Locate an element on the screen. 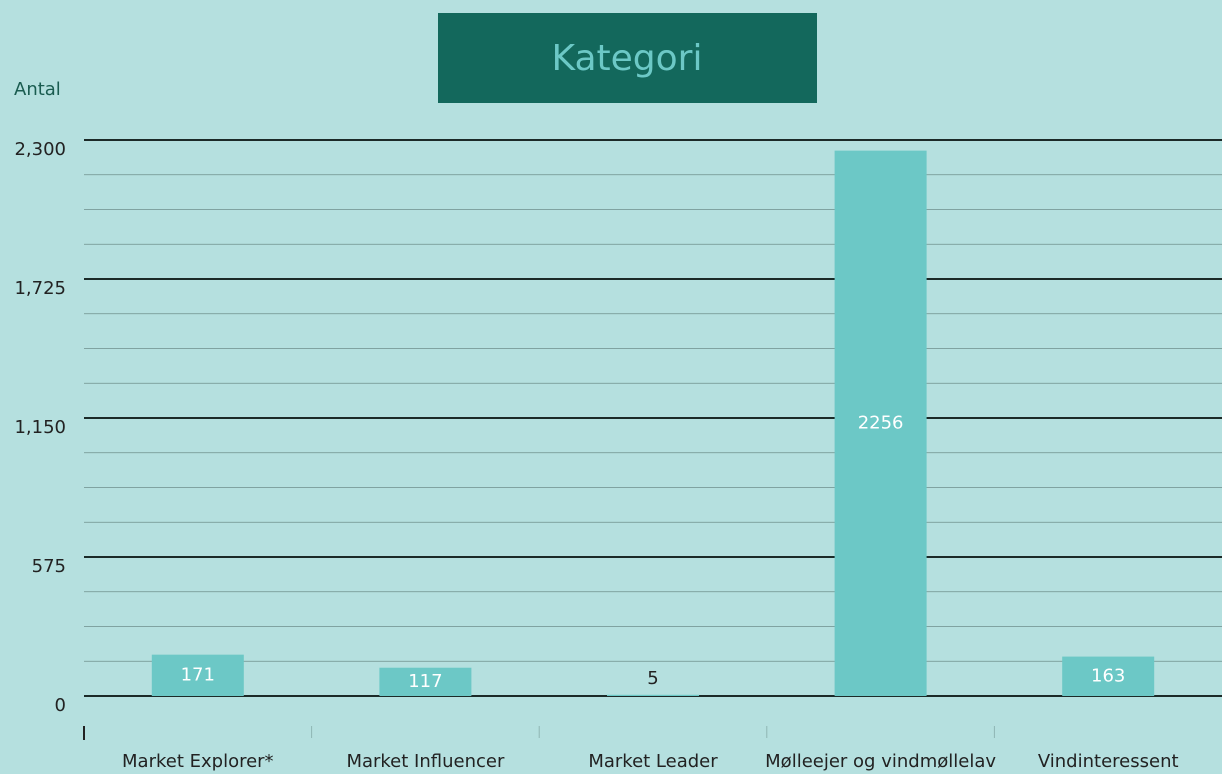  x-tick-label: Market Influencer is located at coordinates (425, 761).